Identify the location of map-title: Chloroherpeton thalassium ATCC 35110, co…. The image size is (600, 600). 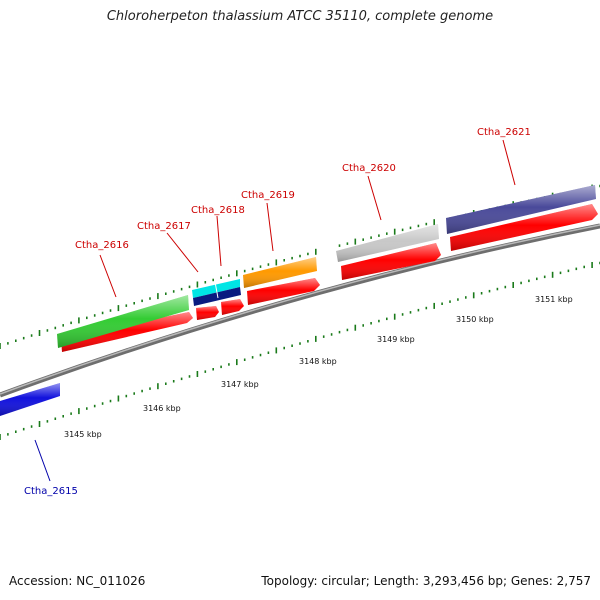
(300, 16).